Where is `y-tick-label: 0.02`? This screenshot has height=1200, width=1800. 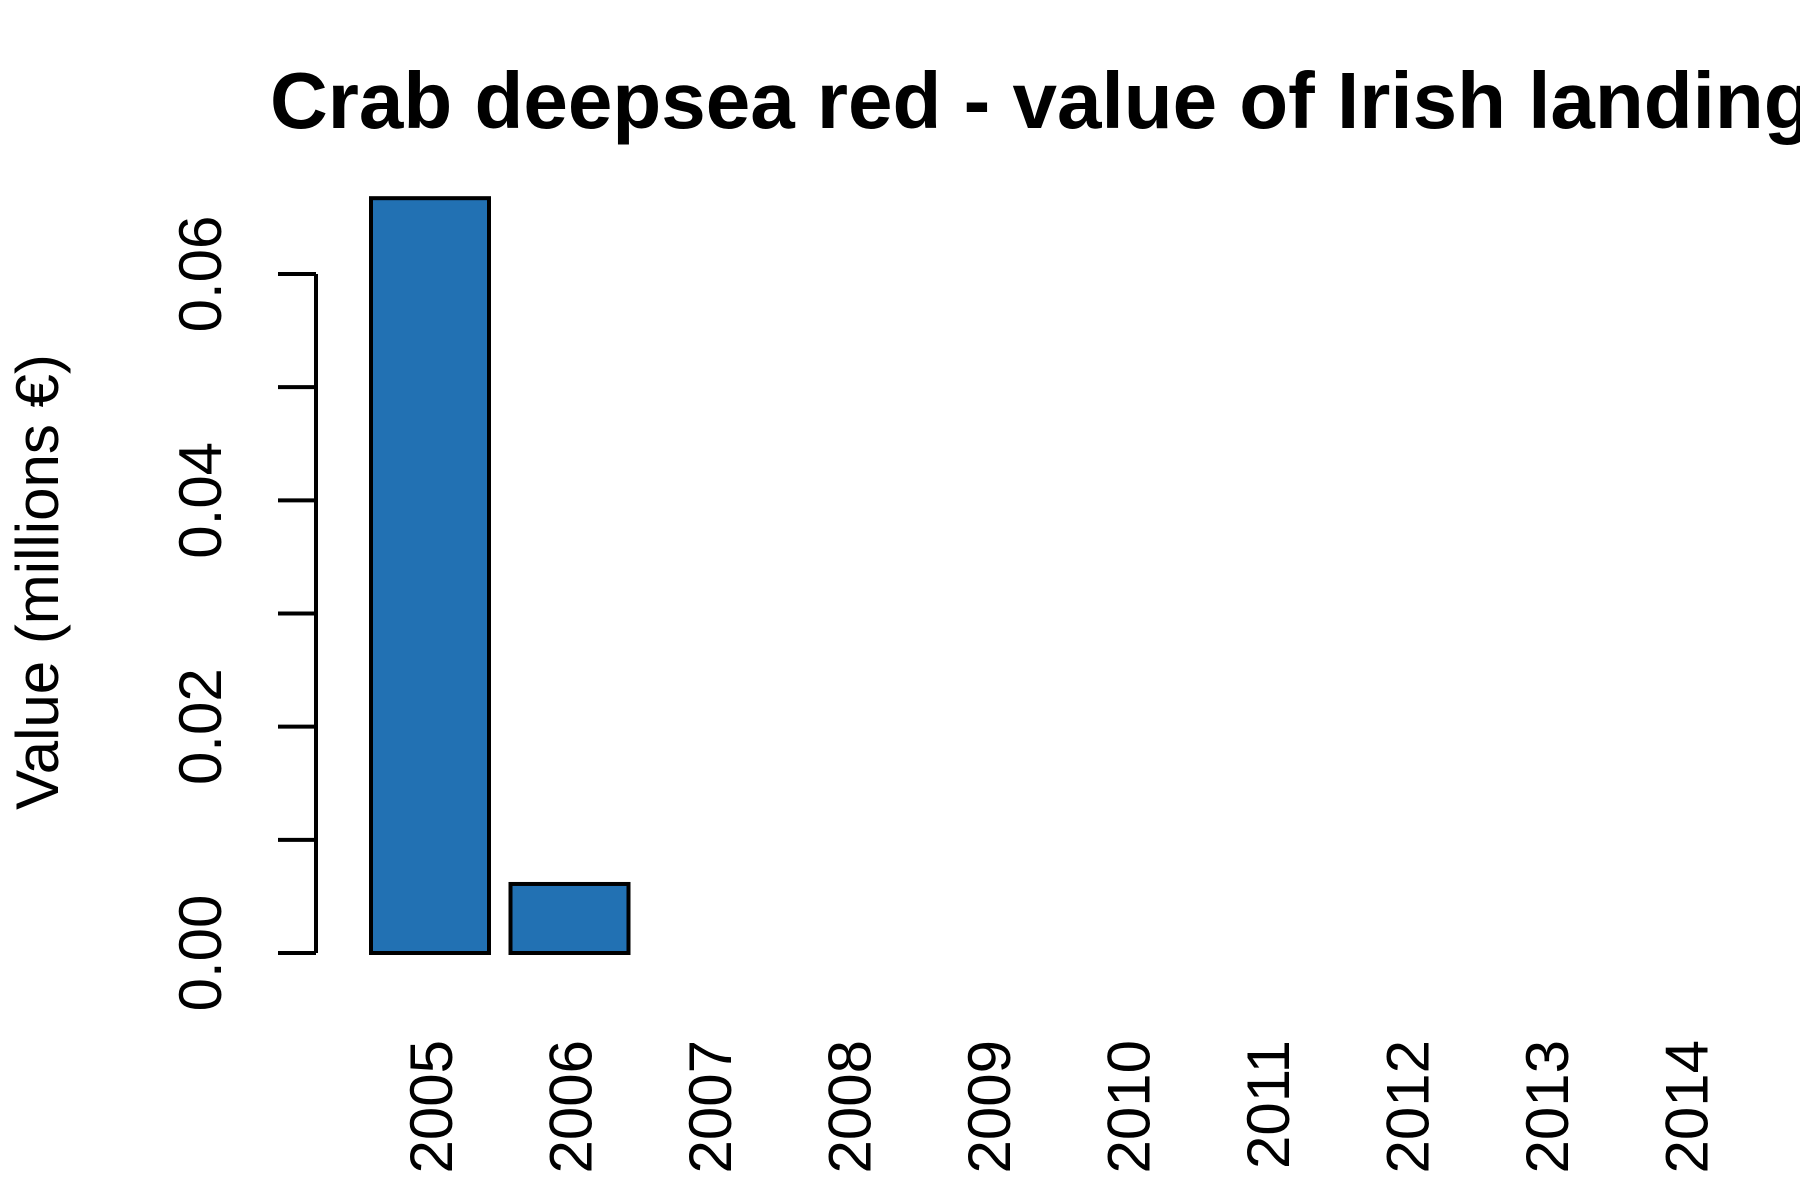
y-tick-label: 0.02 is located at coordinates (200, 726).